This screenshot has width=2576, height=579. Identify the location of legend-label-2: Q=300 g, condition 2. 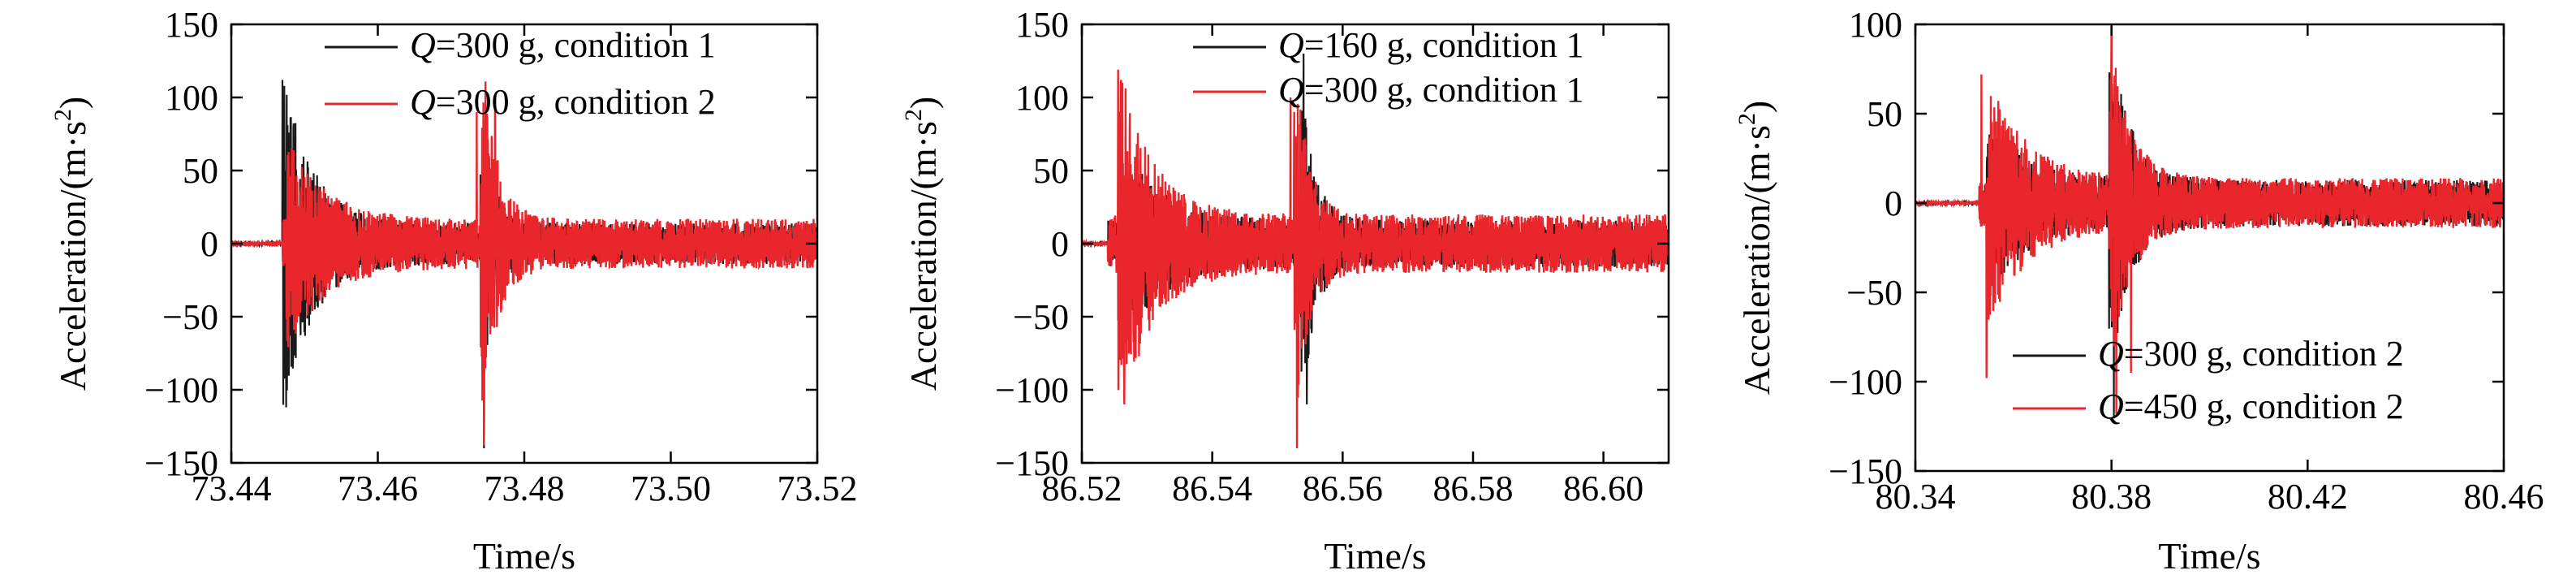
(563, 102).